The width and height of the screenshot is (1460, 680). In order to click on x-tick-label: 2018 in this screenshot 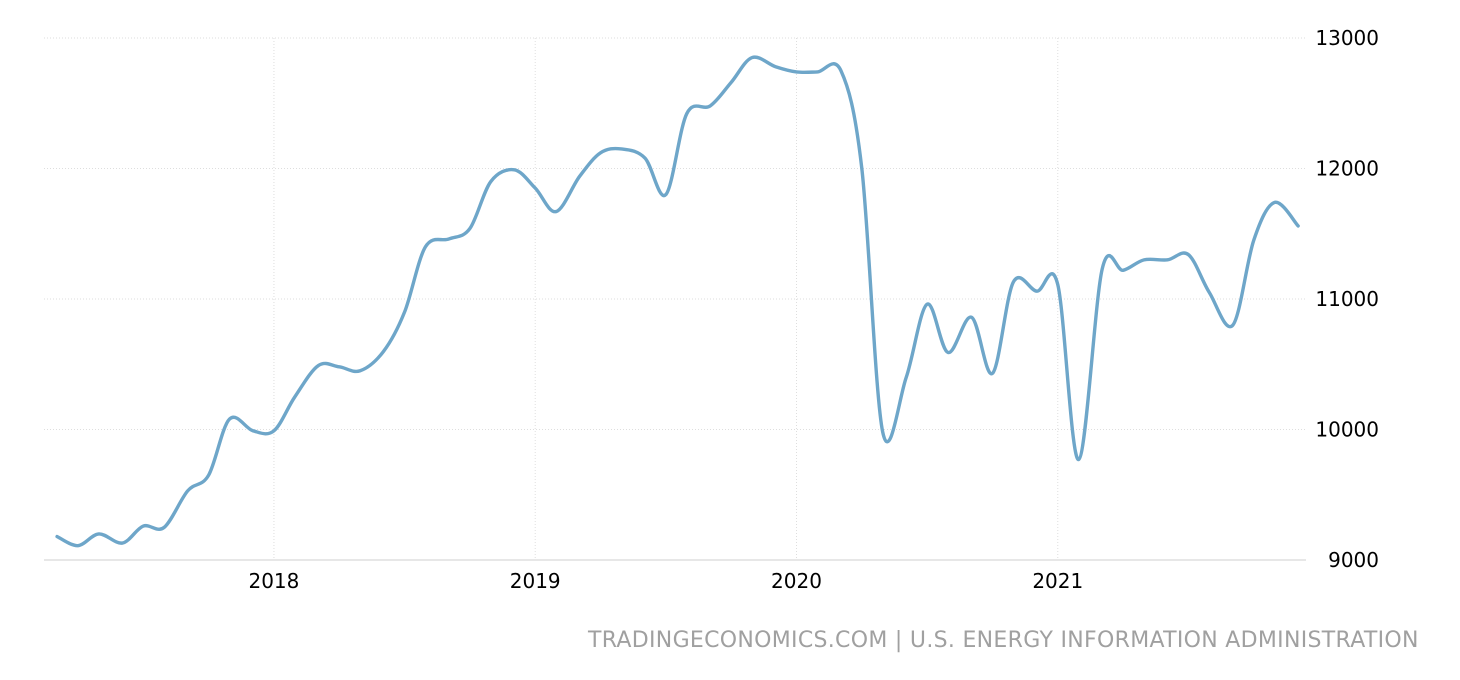, I will do `click(273, 581)`.